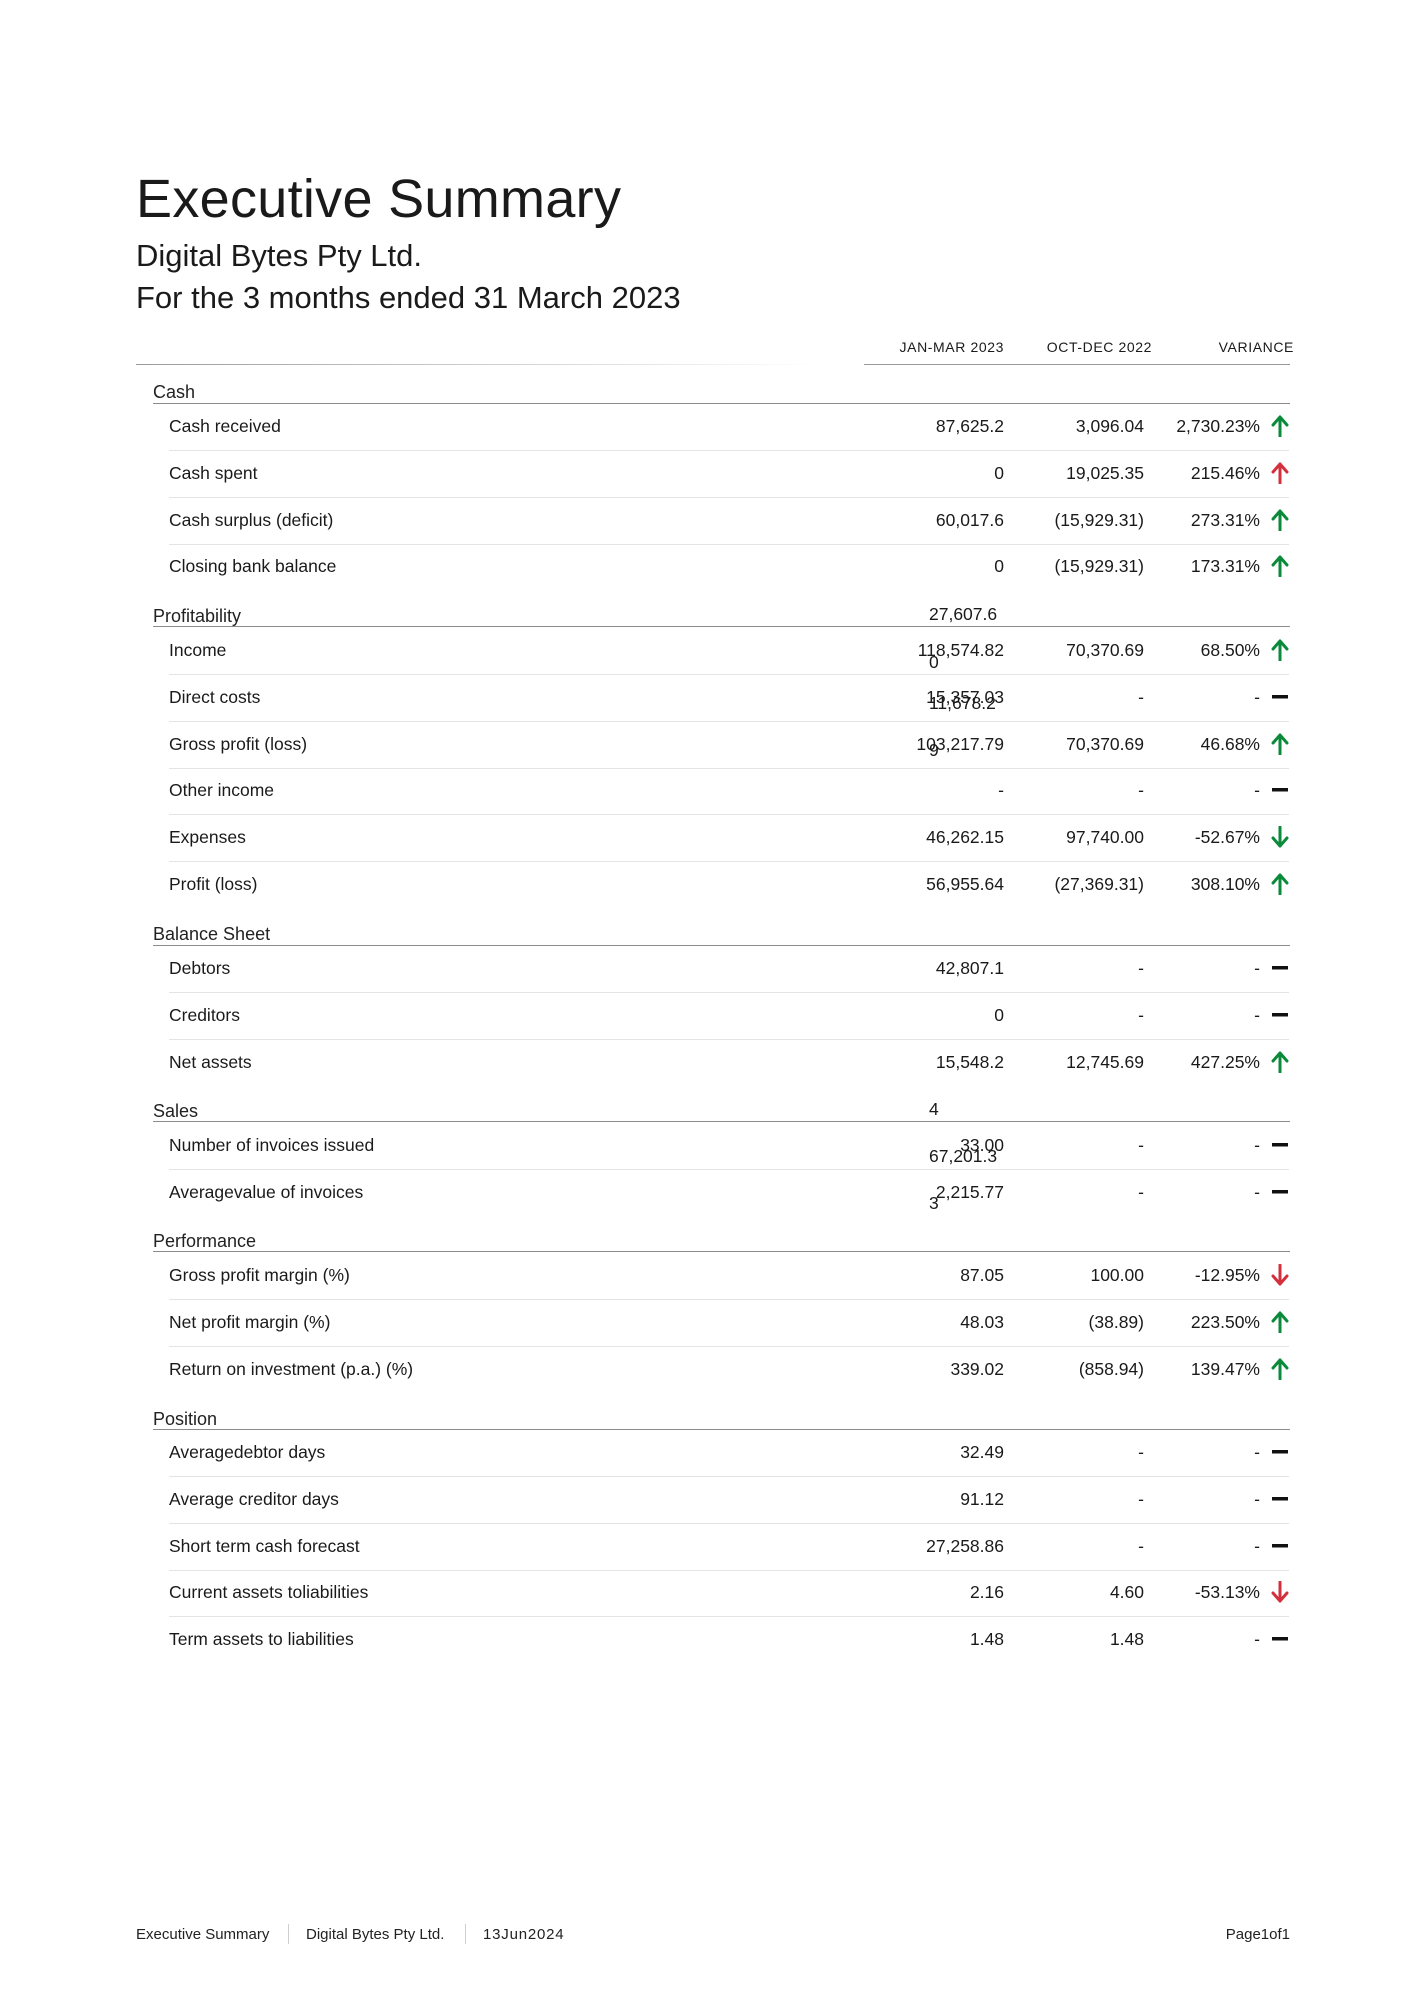 The width and height of the screenshot is (1414, 2000). Describe the element at coordinates (965, 837) in the screenshot. I see `current-period-value: 46,262.15` at that location.